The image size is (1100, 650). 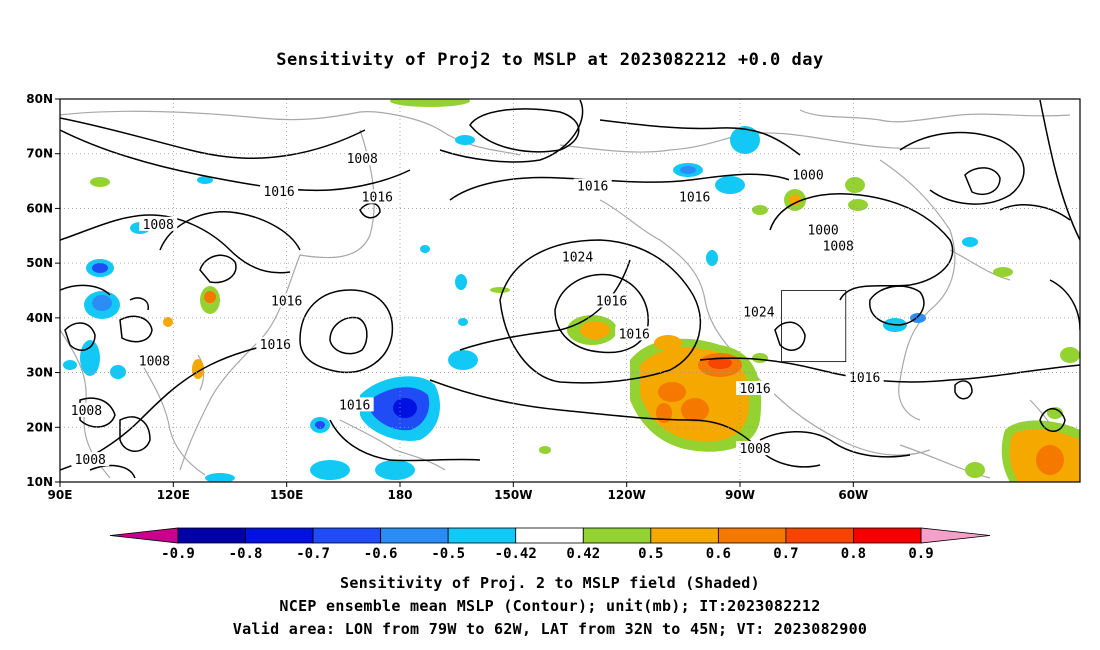 What do you see at coordinates (853, 554) in the screenshot?
I see `colorbar-label: 0.8` at bounding box center [853, 554].